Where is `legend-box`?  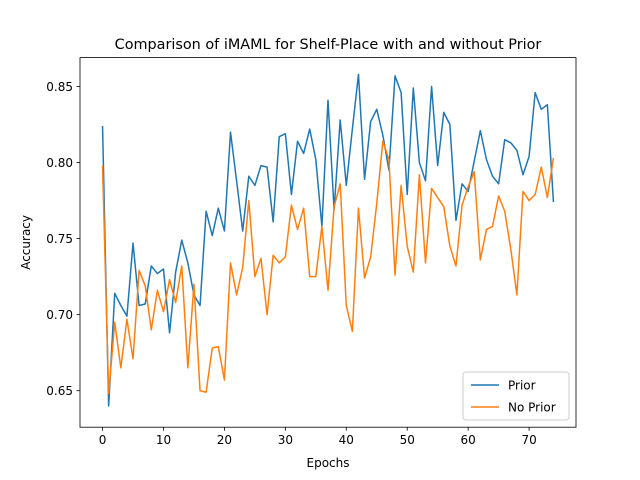
legend-box is located at coordinates (516, 396).